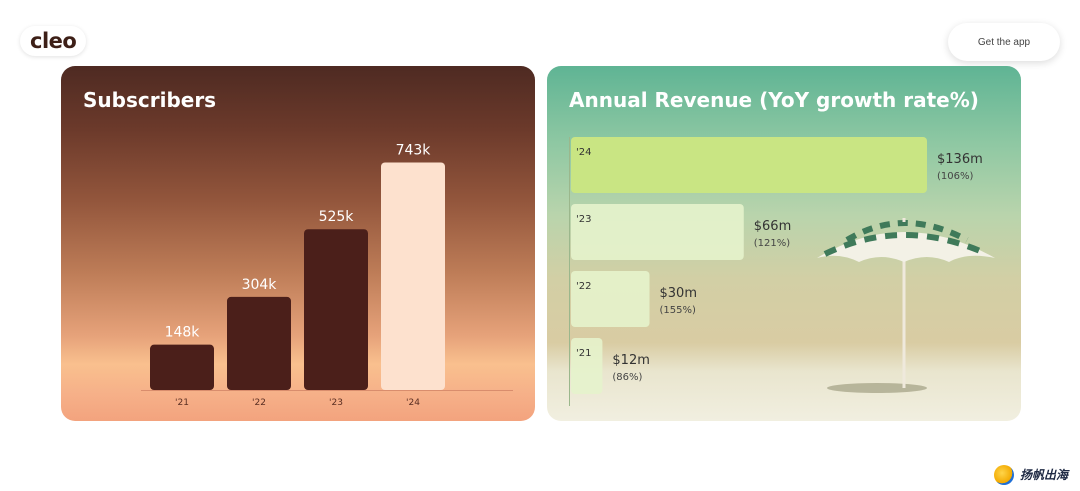  What do you see at coordinates (583, 219) in the screenshot?
I see `revenue-tick-label: '23` at bounding box center [583, 219].